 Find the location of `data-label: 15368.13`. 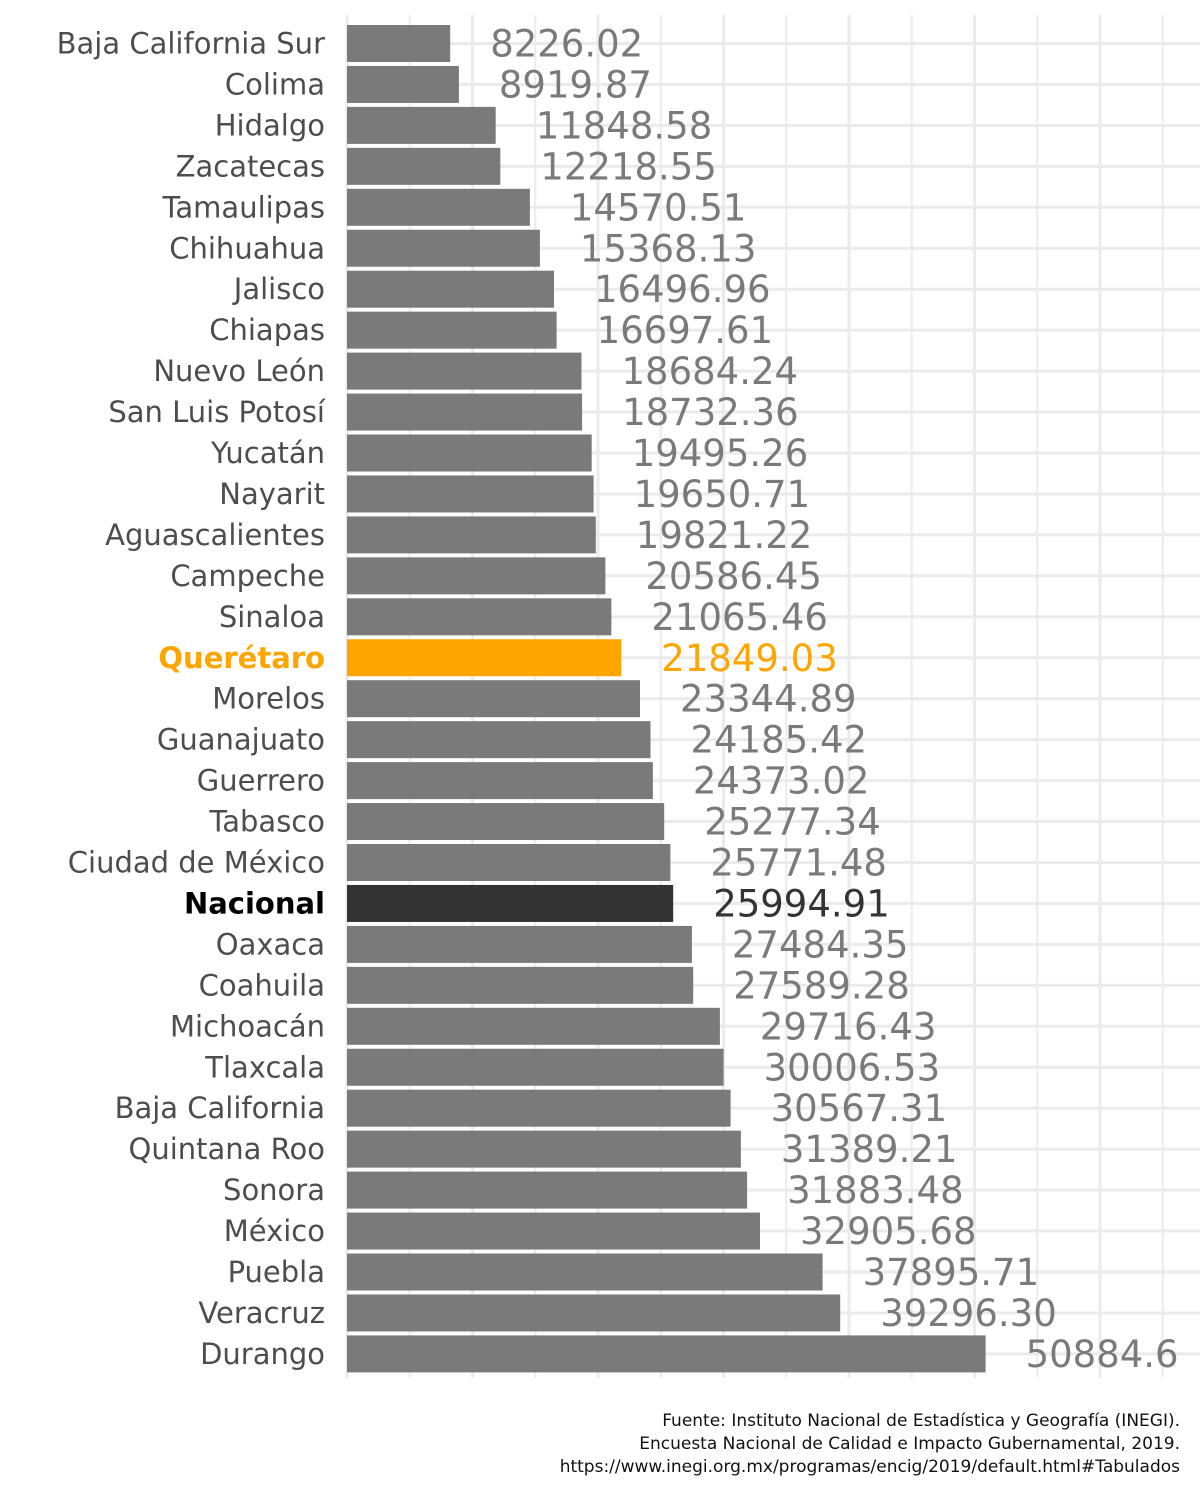

data-label: 15368.13 is located at coordinates (668, 248).